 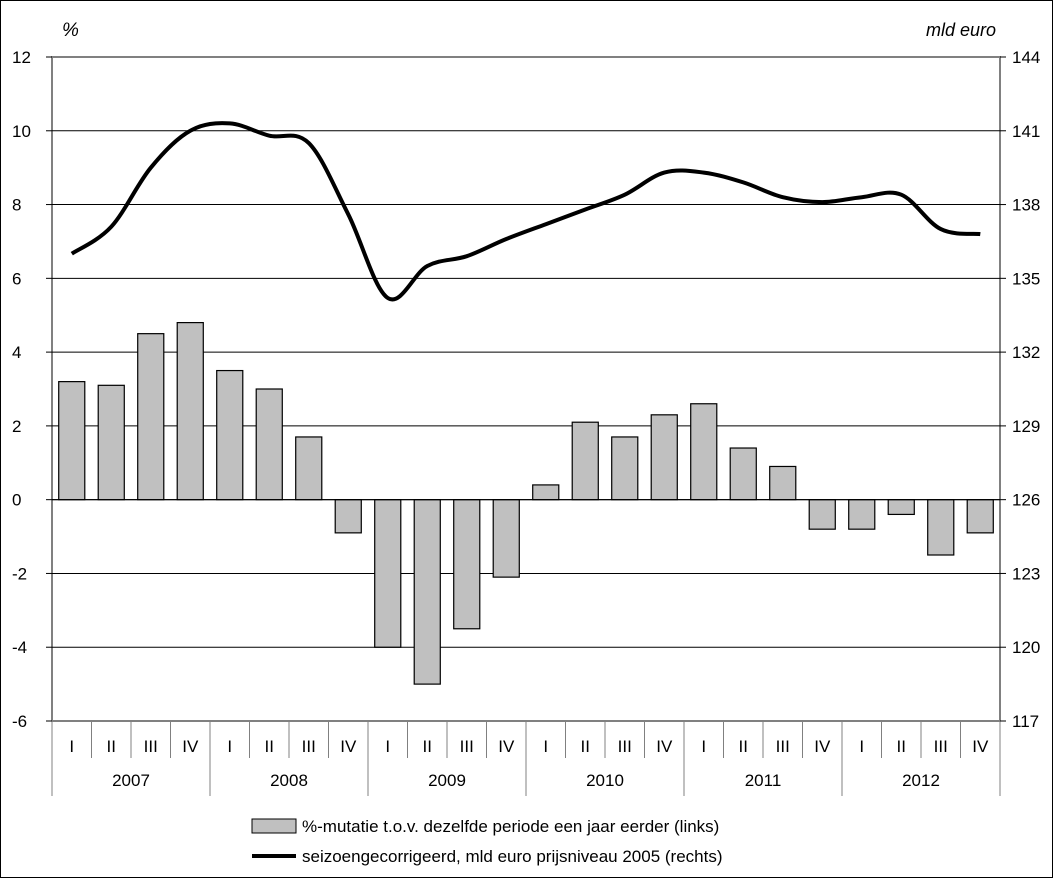 I want to click on left-tick-label: 8, so click(x=16, y=205).